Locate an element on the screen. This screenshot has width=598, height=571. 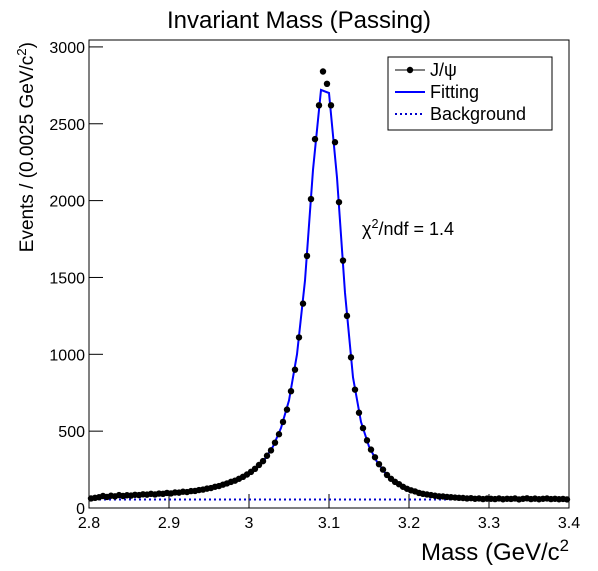
x-axis-label-part: 2 is located at coordinates (564, 545).